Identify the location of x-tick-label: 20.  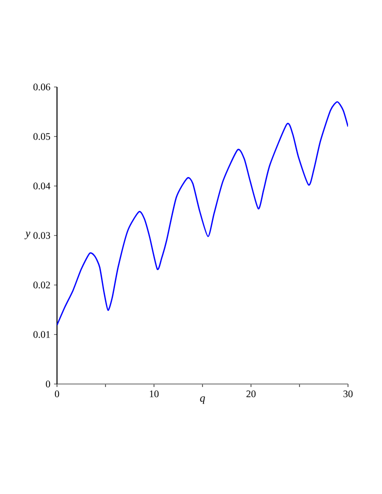
(251, 394).